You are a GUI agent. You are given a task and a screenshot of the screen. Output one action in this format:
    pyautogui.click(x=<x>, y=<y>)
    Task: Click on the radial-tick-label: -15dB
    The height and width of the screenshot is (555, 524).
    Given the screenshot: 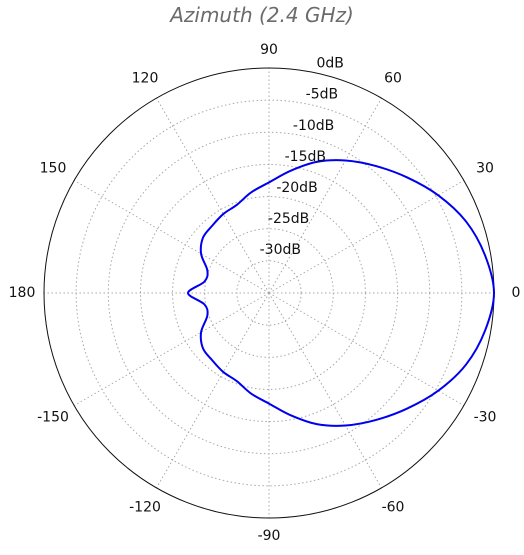 What is the action you would take?
    pyautogui.click(x=305, y=157)
    